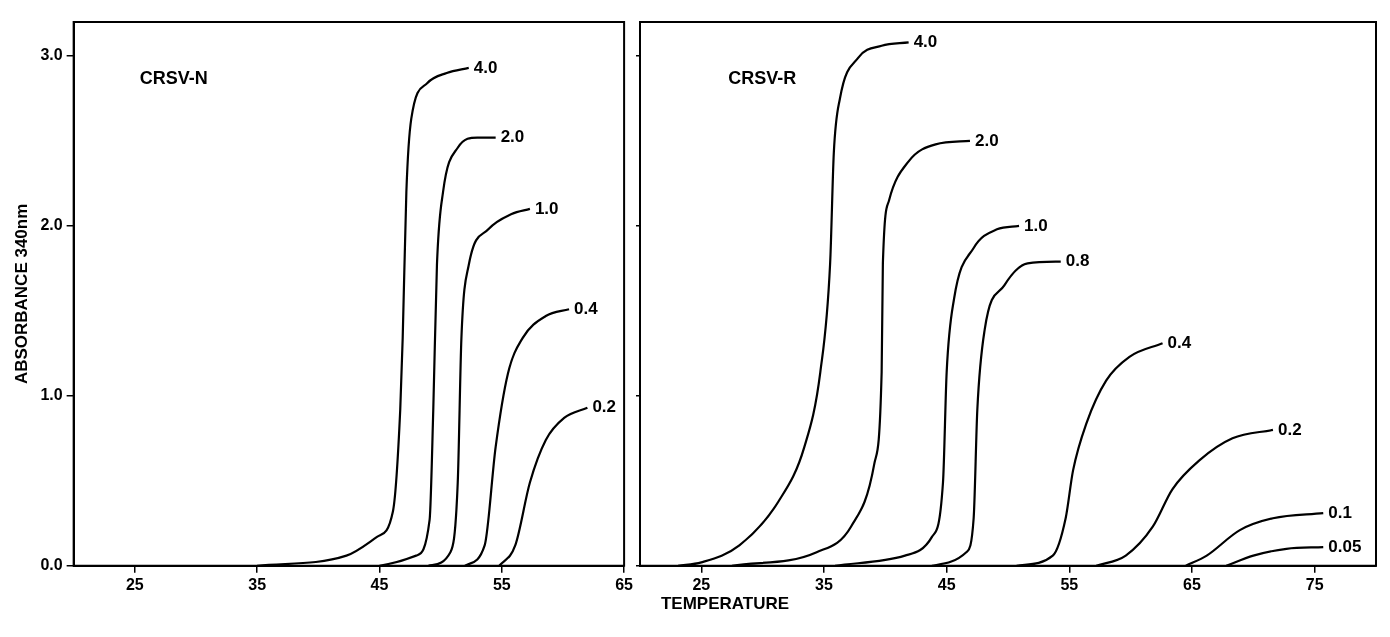 This screenshot has height=637, width=1390. What do you see at coordinates (1077, 261) in the screenshot?
I see `series-label: 0.8` at bounding box center [1077, 261].